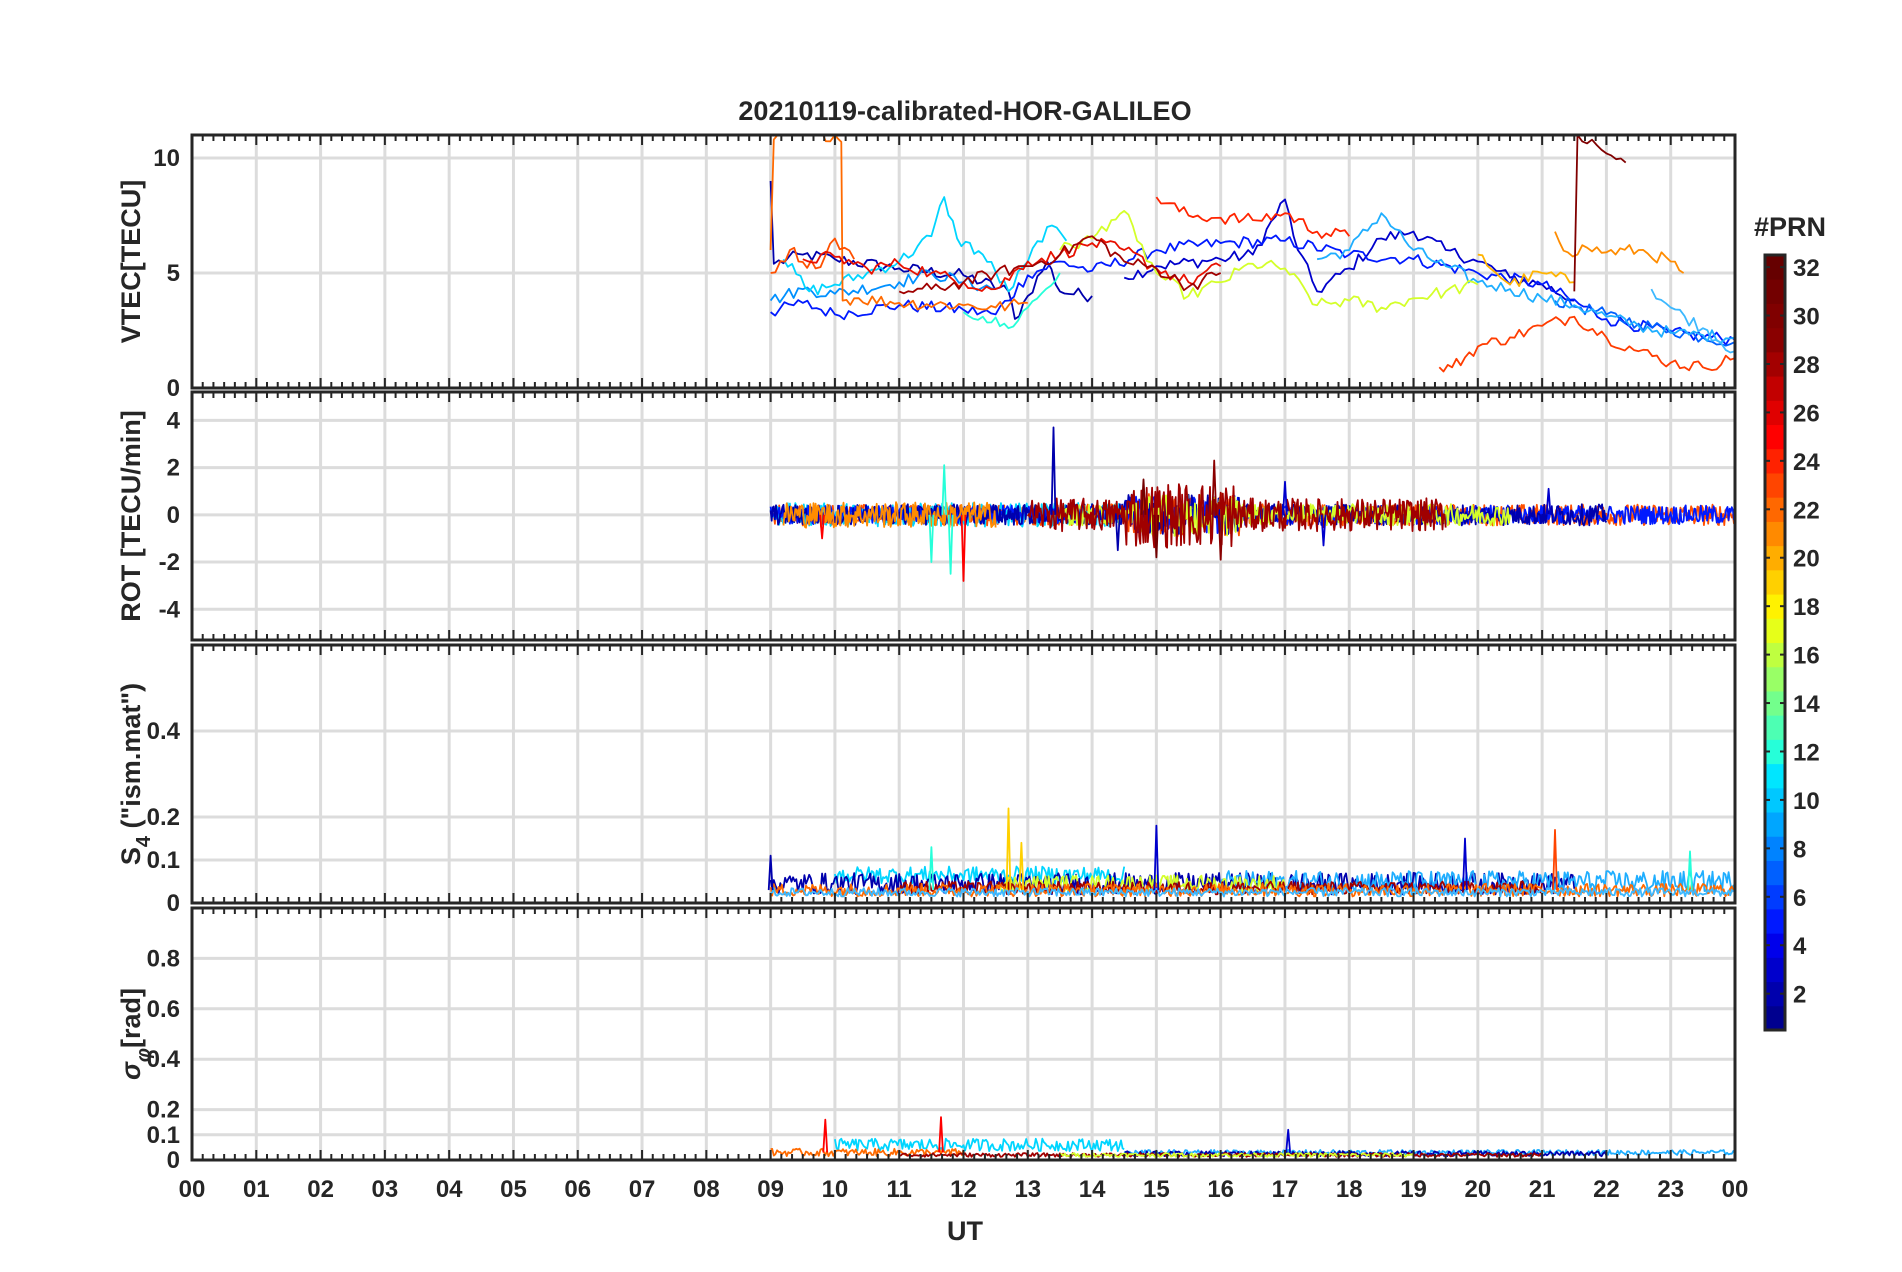  I want to click on x-tick-label: 05, so click(513, 1189).